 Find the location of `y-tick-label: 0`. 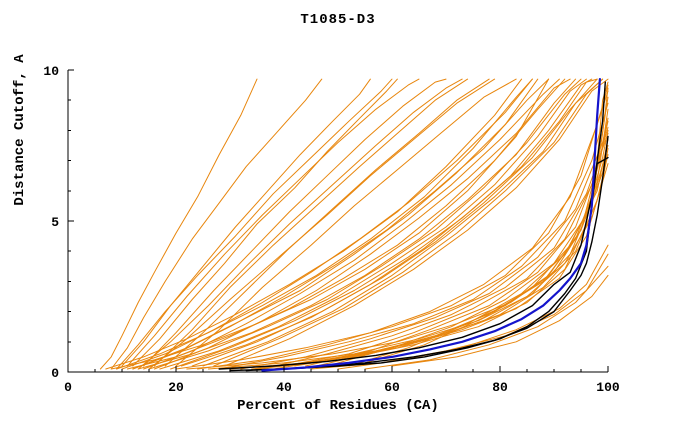

y-tick-label: 0 is located at coordinates (55, 373).